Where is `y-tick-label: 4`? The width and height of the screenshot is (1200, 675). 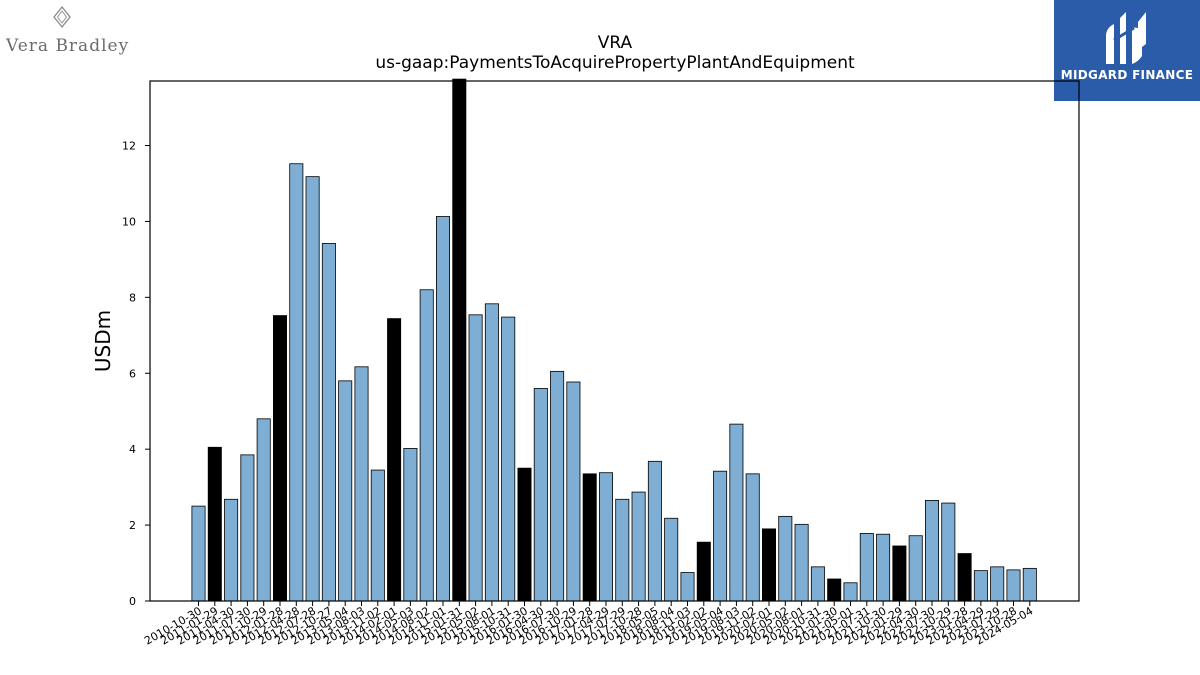 y-tick-label: 4 is located at coordinates (132, 449).